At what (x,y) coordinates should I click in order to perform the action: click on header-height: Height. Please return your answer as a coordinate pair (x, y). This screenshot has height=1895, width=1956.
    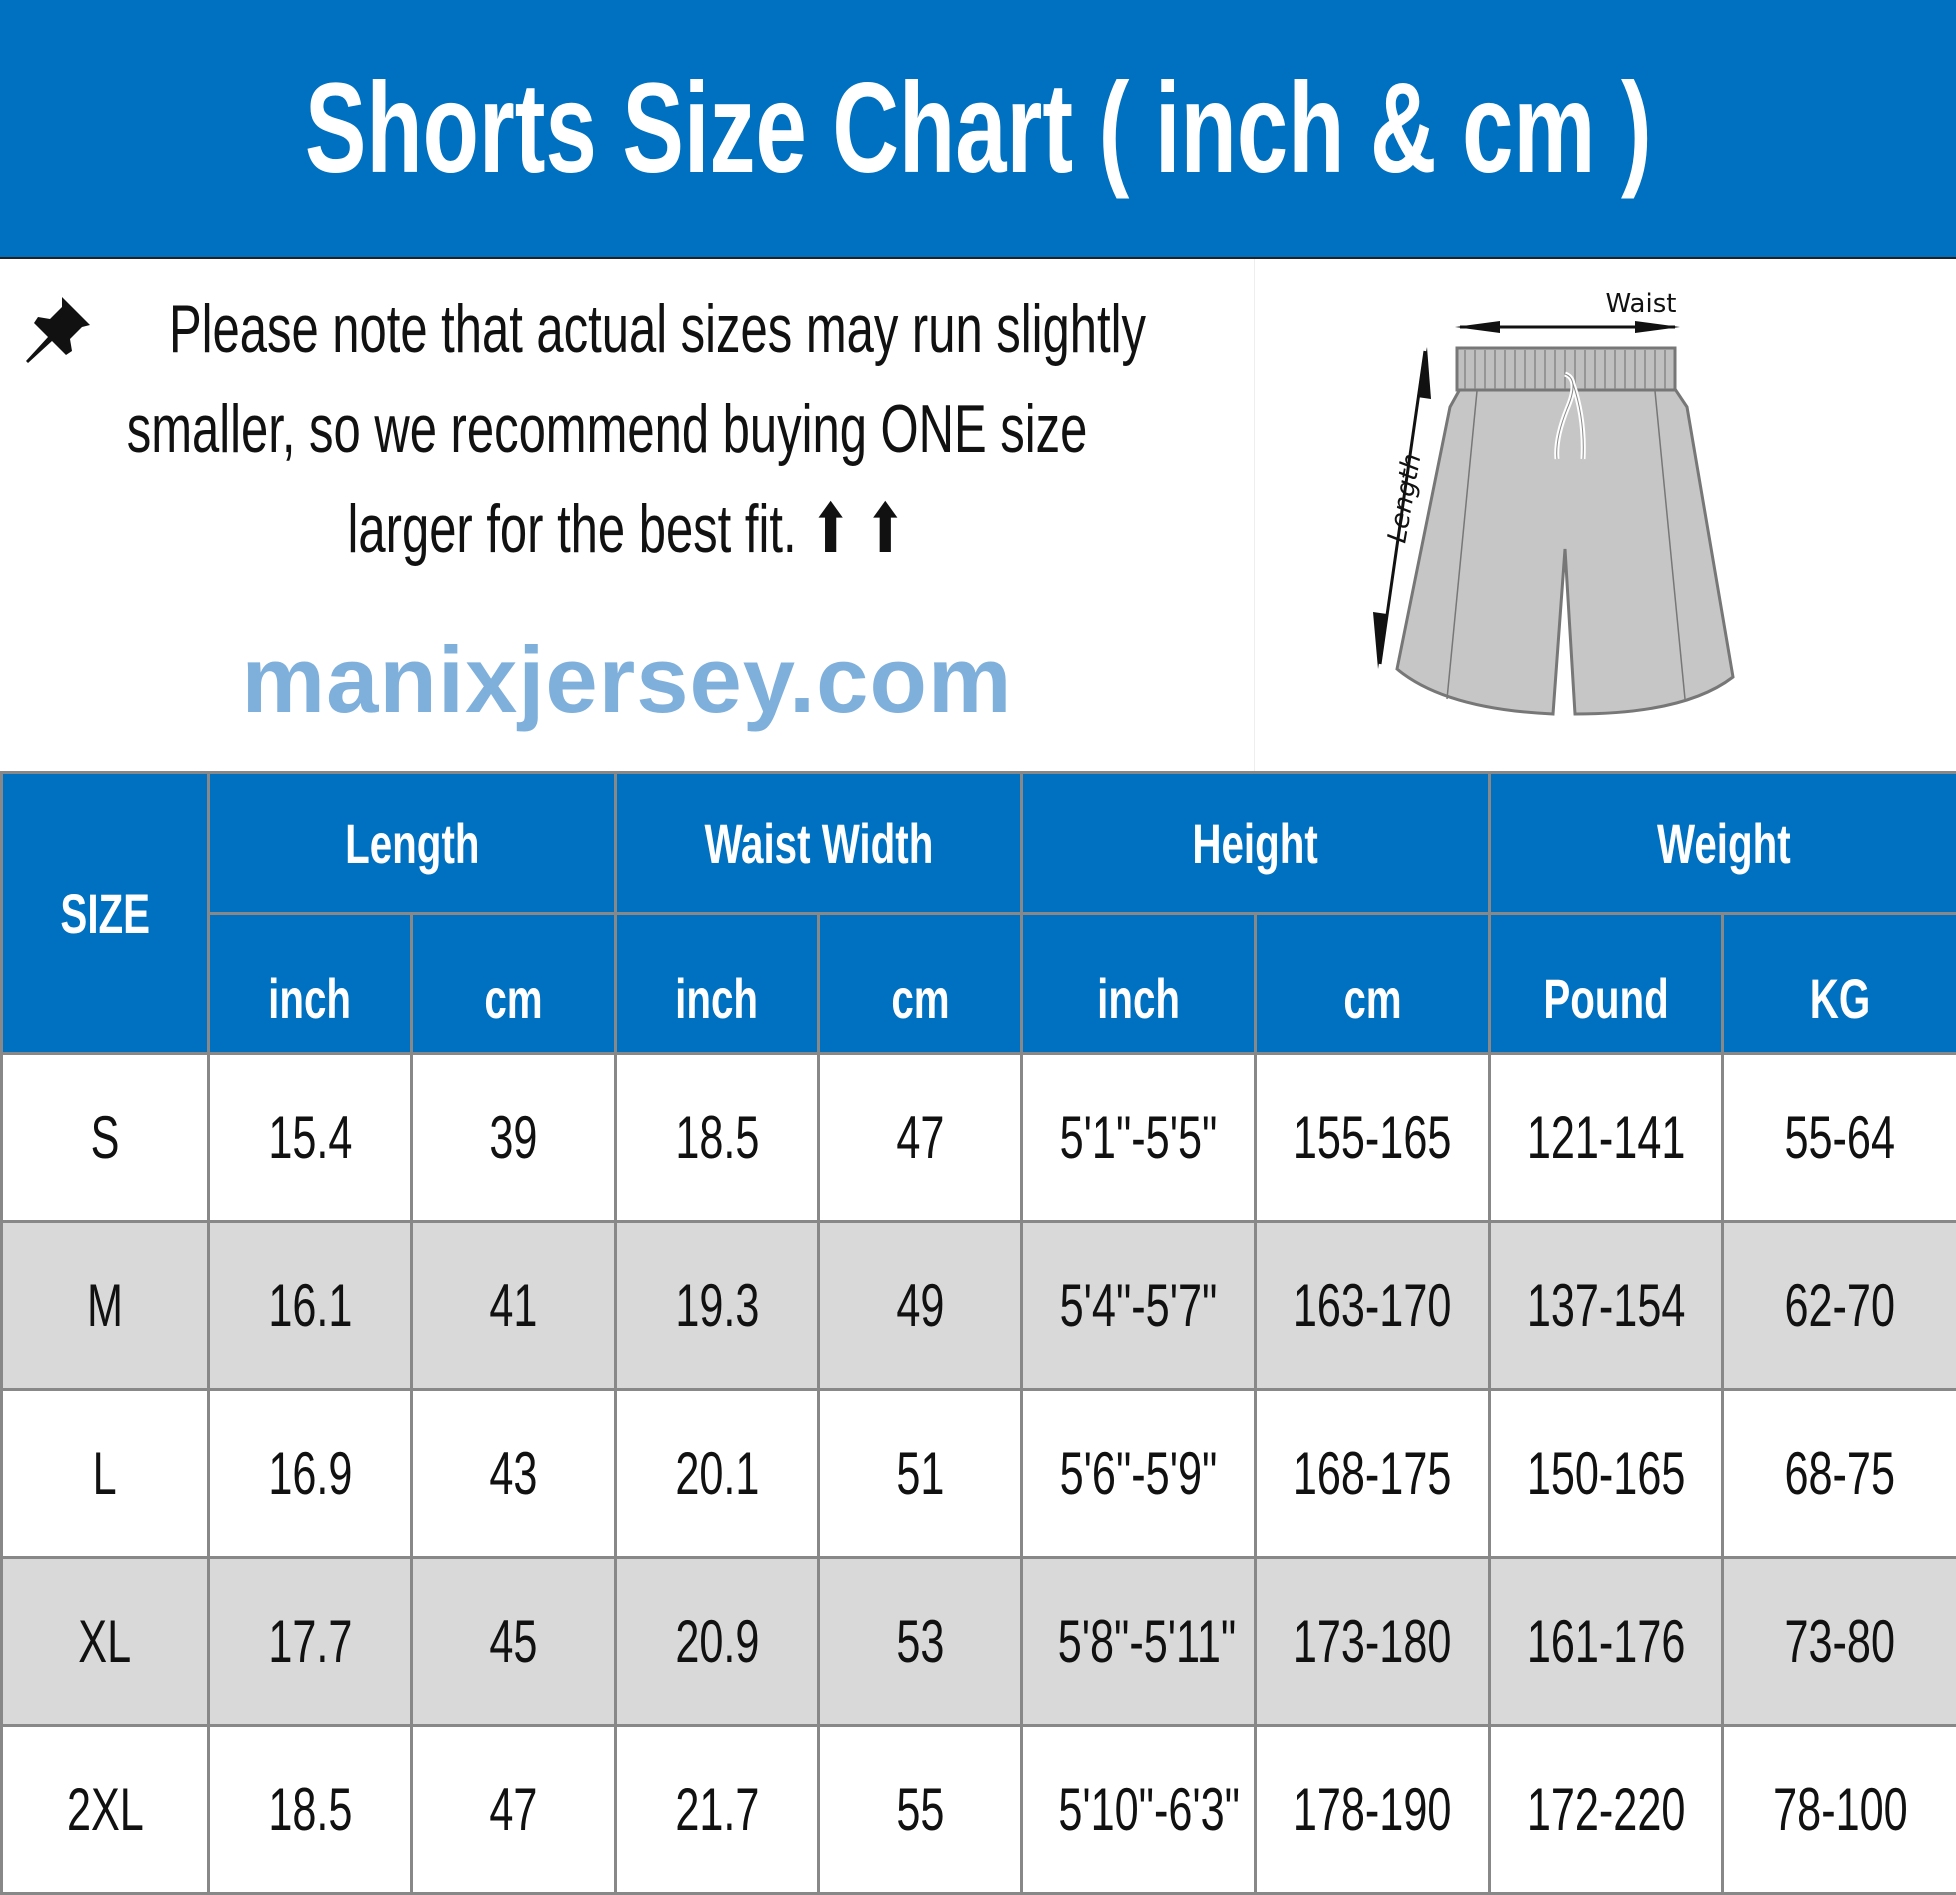
    Looking at the image, I should click on (1256, 843).